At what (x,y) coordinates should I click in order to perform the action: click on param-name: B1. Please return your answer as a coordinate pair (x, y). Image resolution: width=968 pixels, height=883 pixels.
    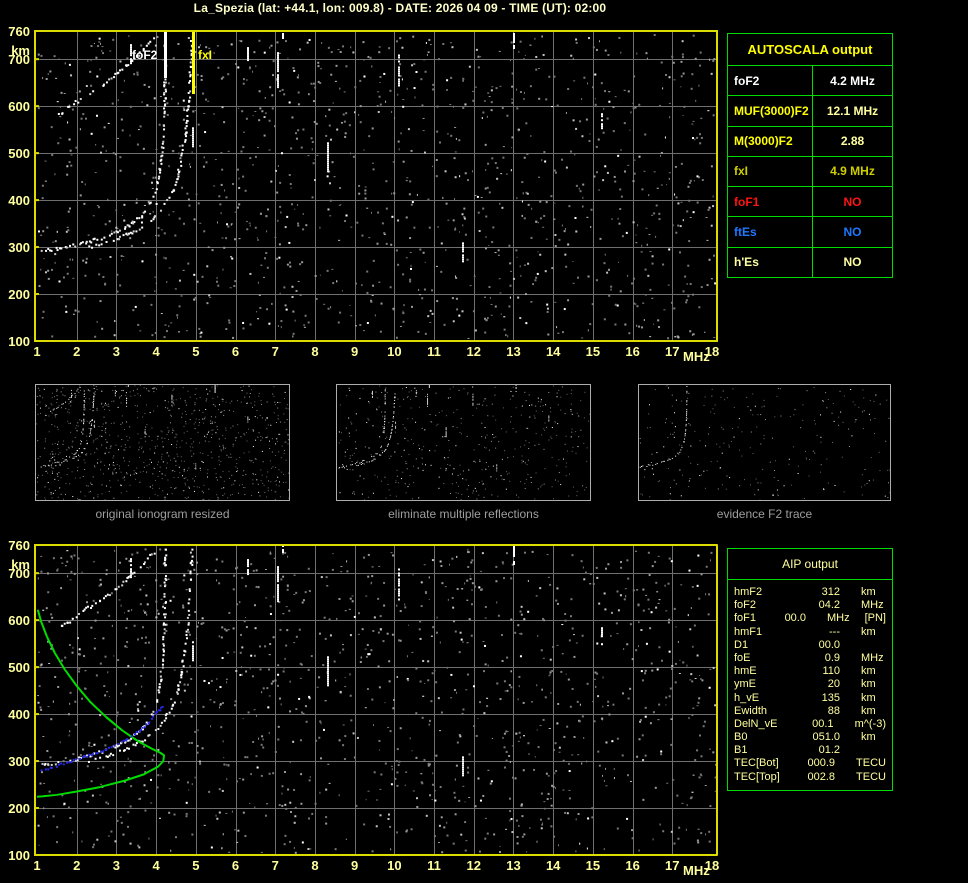
    Looking at the image, I should click on (741, 750).